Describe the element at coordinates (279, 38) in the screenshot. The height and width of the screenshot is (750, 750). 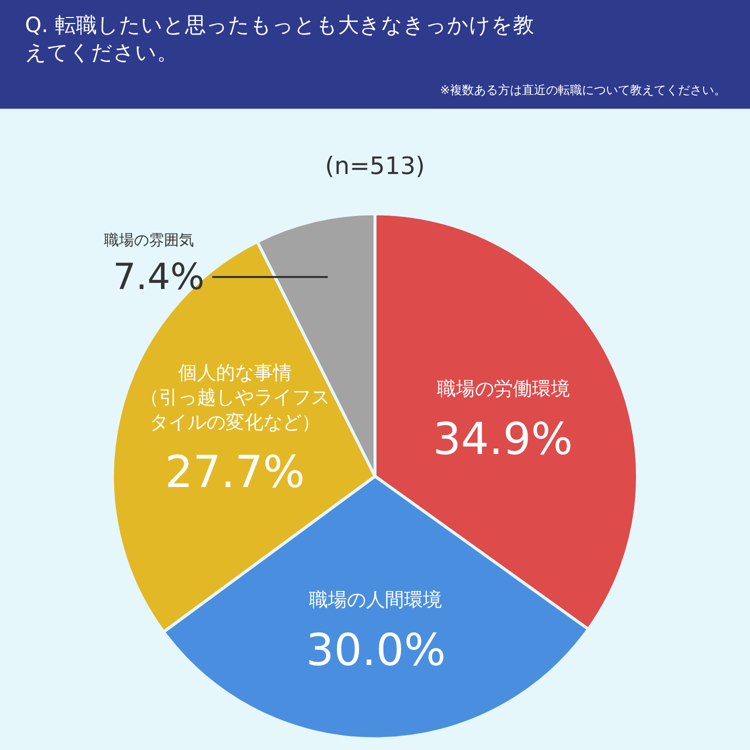
I see `chart-title: Q. 転職したいと思ったもっとも大きなきっかけを教えてください。` at that location.